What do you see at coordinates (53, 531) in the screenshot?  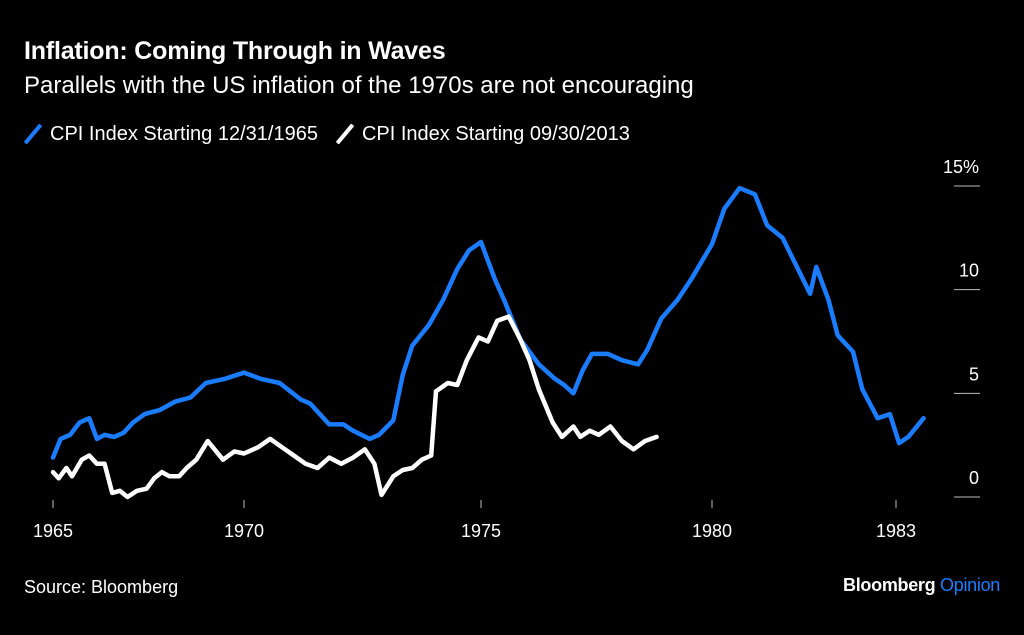 I see `x-tick-label: 1965` at bounding box center [53, 531].